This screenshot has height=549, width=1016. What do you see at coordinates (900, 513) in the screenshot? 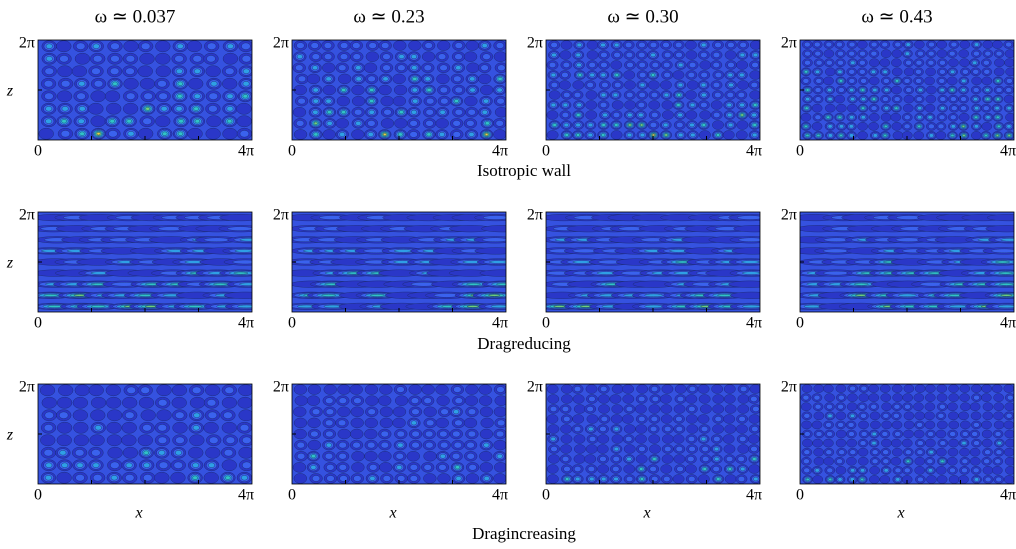
I see `x-axis-label: x` at bounding box center [900, 513].